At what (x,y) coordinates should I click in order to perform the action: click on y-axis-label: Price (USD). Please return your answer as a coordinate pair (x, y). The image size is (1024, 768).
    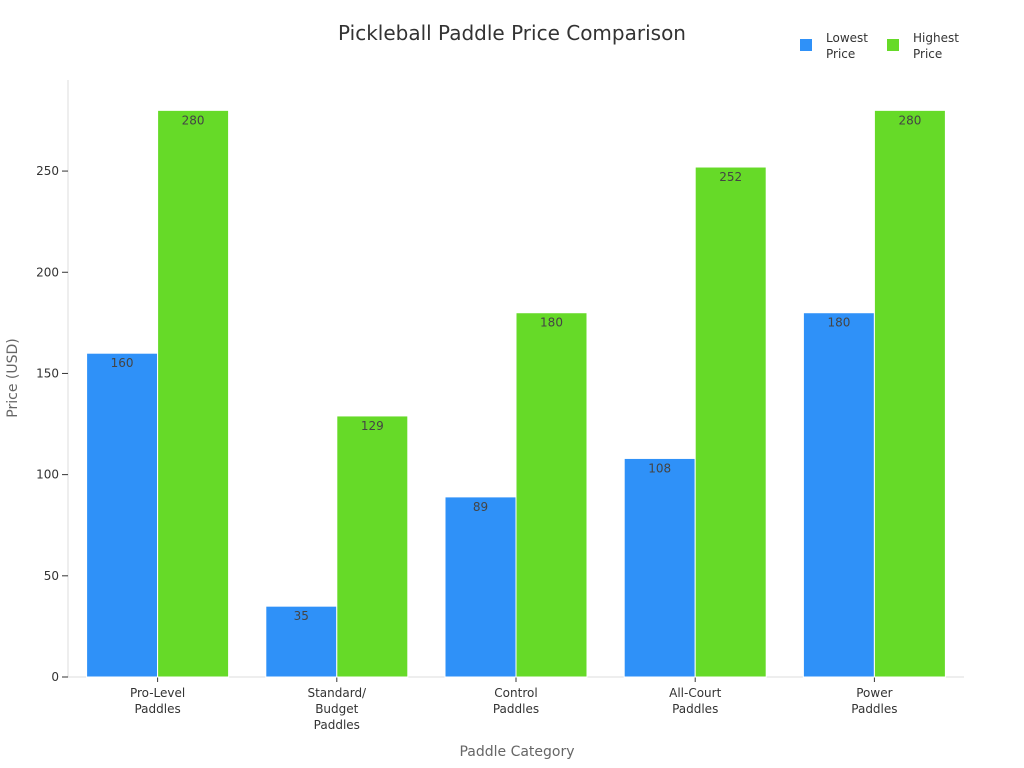
    Looking at the image, I should click on (13, 377).